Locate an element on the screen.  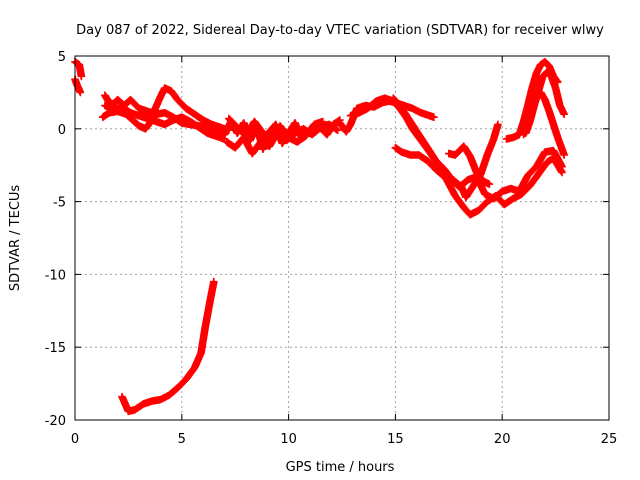
x-tick-label: 5 is located at coordinates (182, 439).